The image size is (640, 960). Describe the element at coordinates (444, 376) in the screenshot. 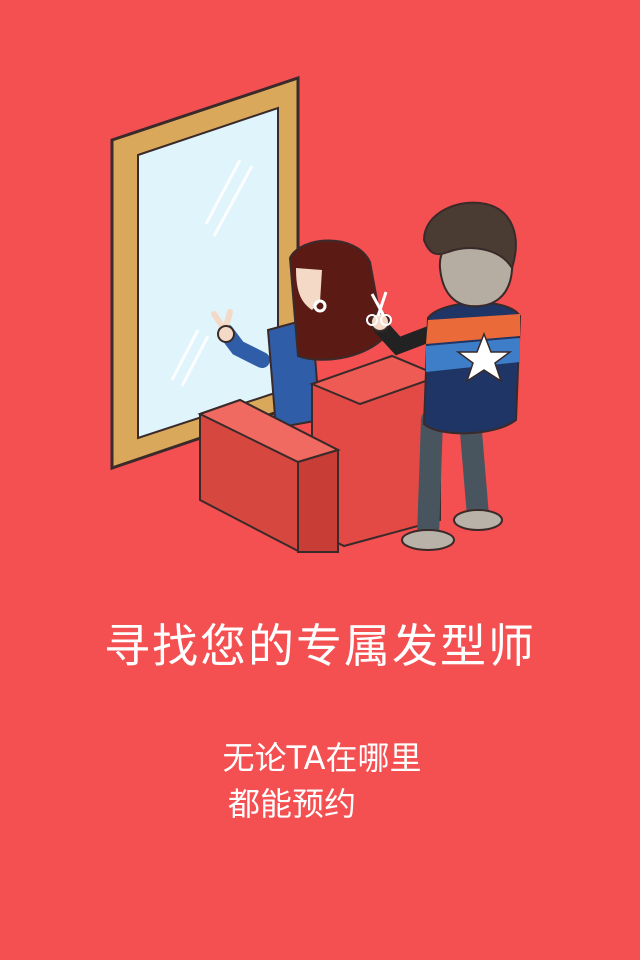

I see `hairdresser-figure` at that location.